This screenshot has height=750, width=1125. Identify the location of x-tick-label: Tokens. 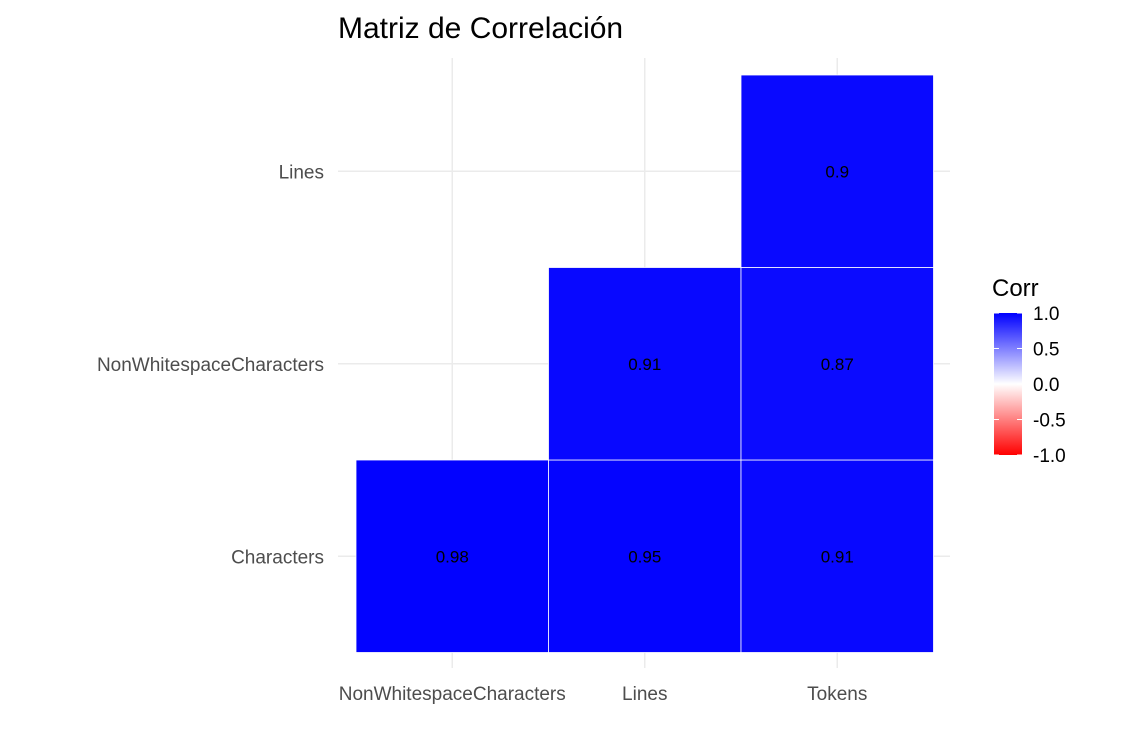
(837, 694).